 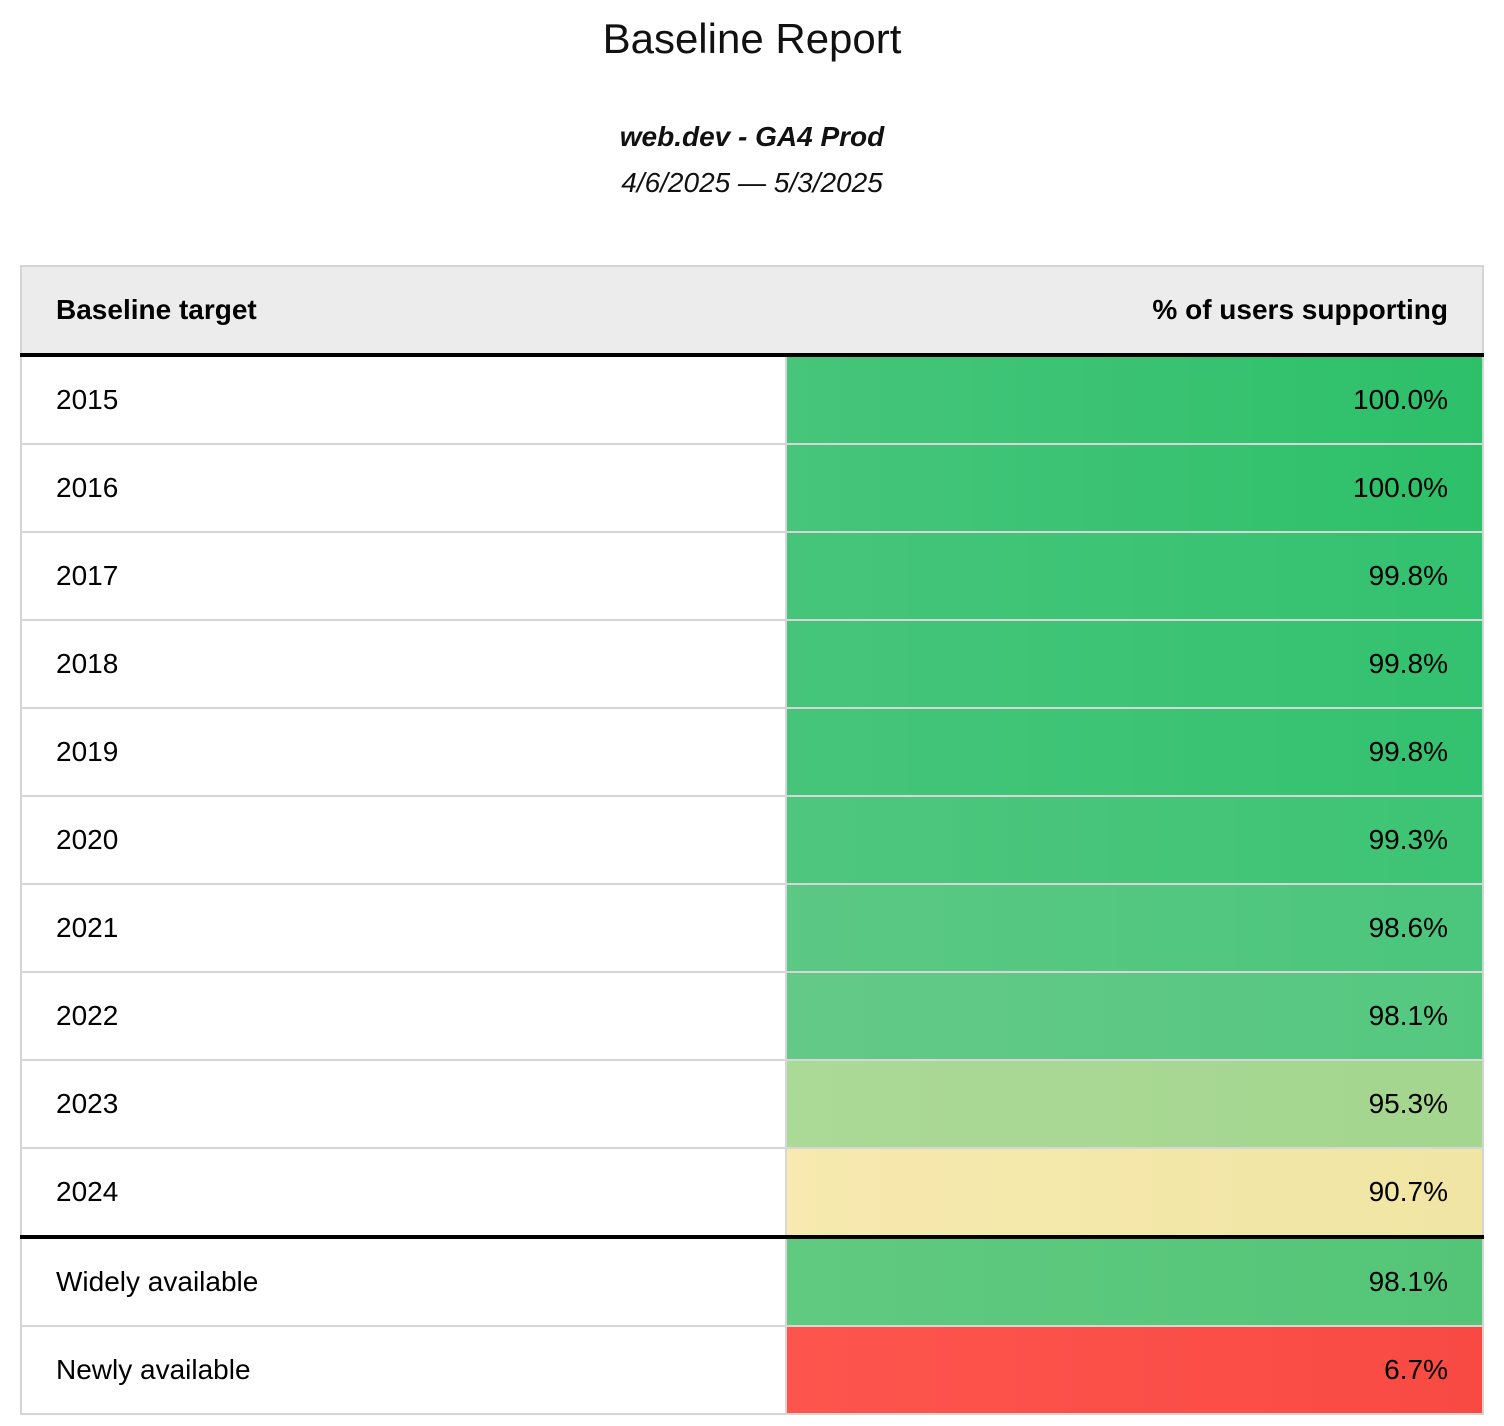 I want to click on table-row: 2021 98.6%, so click(x=752, y=928).